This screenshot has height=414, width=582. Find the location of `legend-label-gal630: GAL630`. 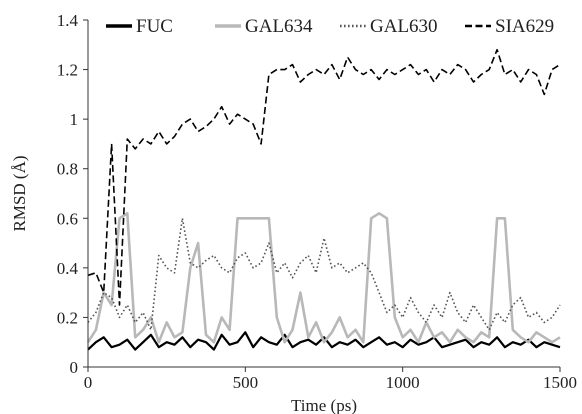

legend-label-gal630: GAL630 is located at coordinates (404, 26).